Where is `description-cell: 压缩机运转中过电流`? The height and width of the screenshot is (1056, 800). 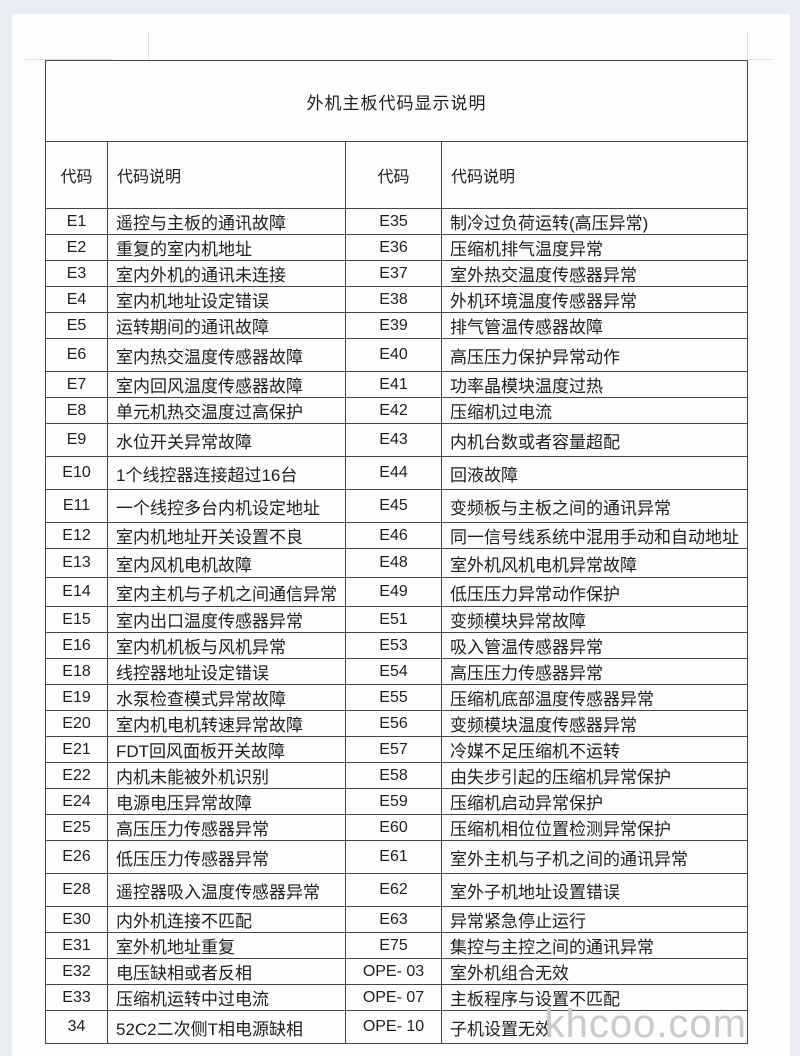
description-cell: 压缩机运转中过电流 is located at coordinates (226, 997).